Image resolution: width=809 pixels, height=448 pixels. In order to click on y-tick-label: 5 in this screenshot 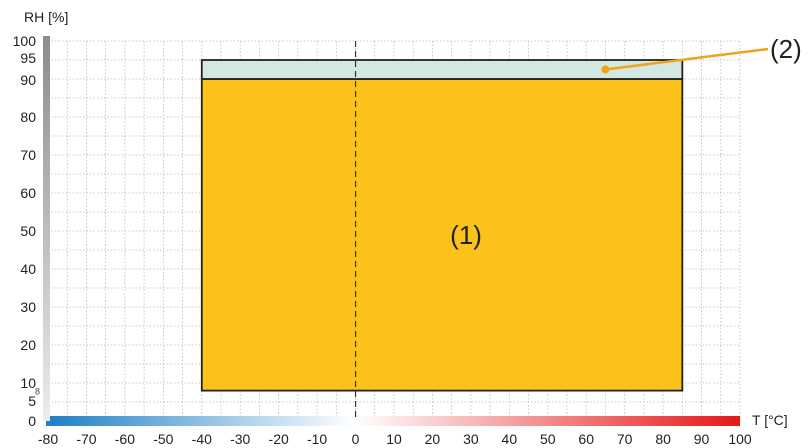, I will do `click(32, 401)`.